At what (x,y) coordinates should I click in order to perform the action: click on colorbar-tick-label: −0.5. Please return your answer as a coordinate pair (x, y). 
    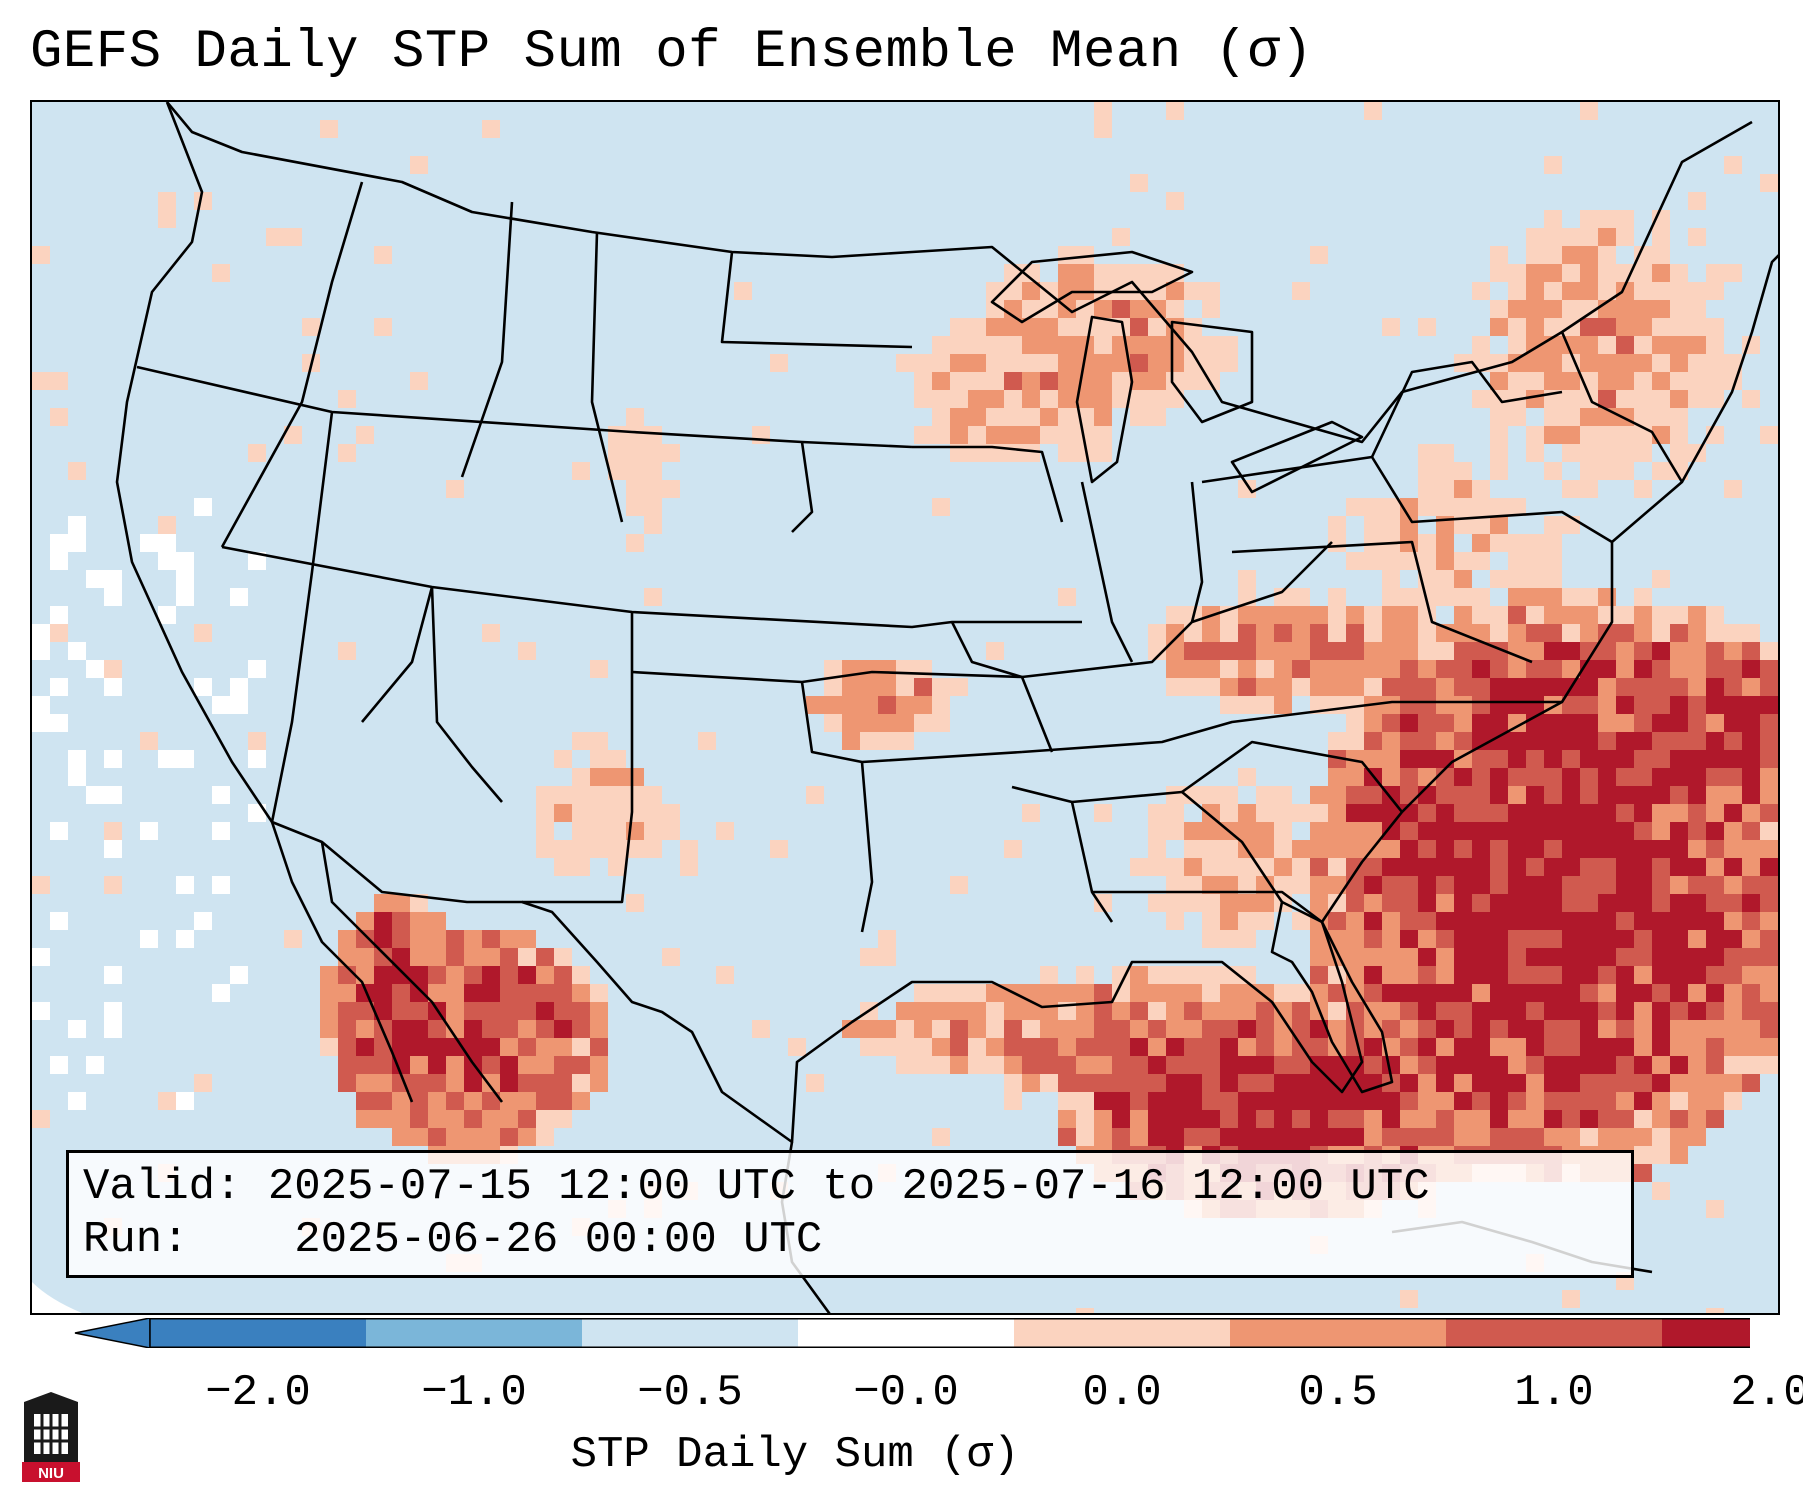
    Looking at the image, I should click on (690, 1393).